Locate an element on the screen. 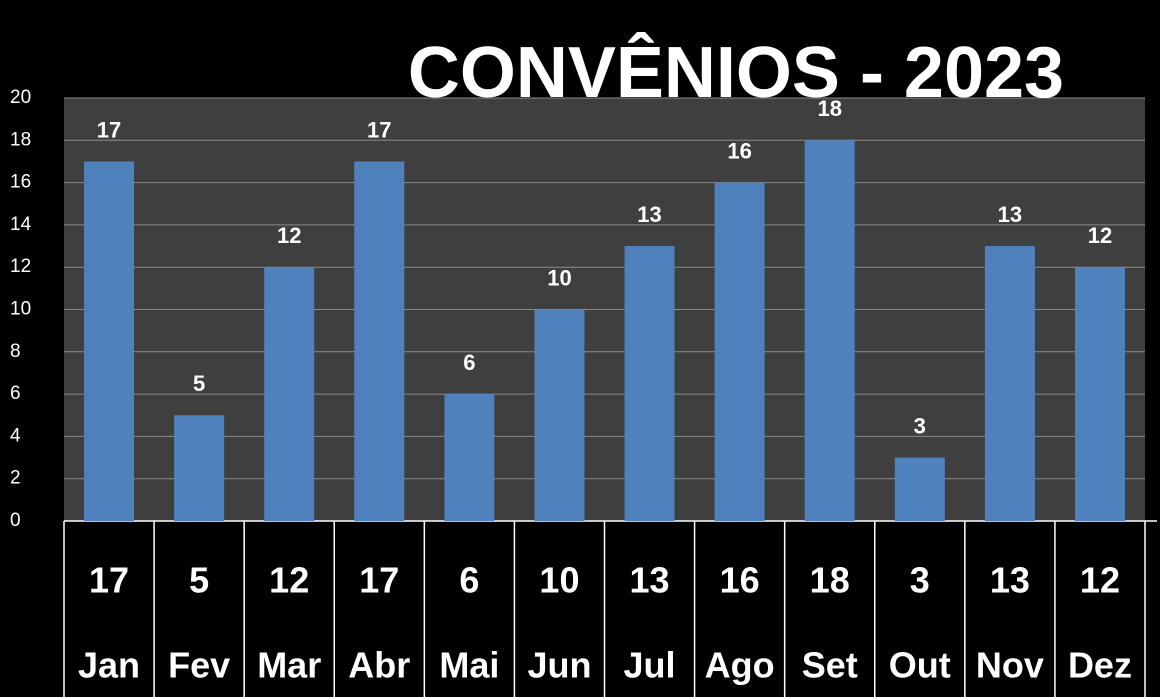  y-tick-label: 10 is located at coordinates (20, 309).